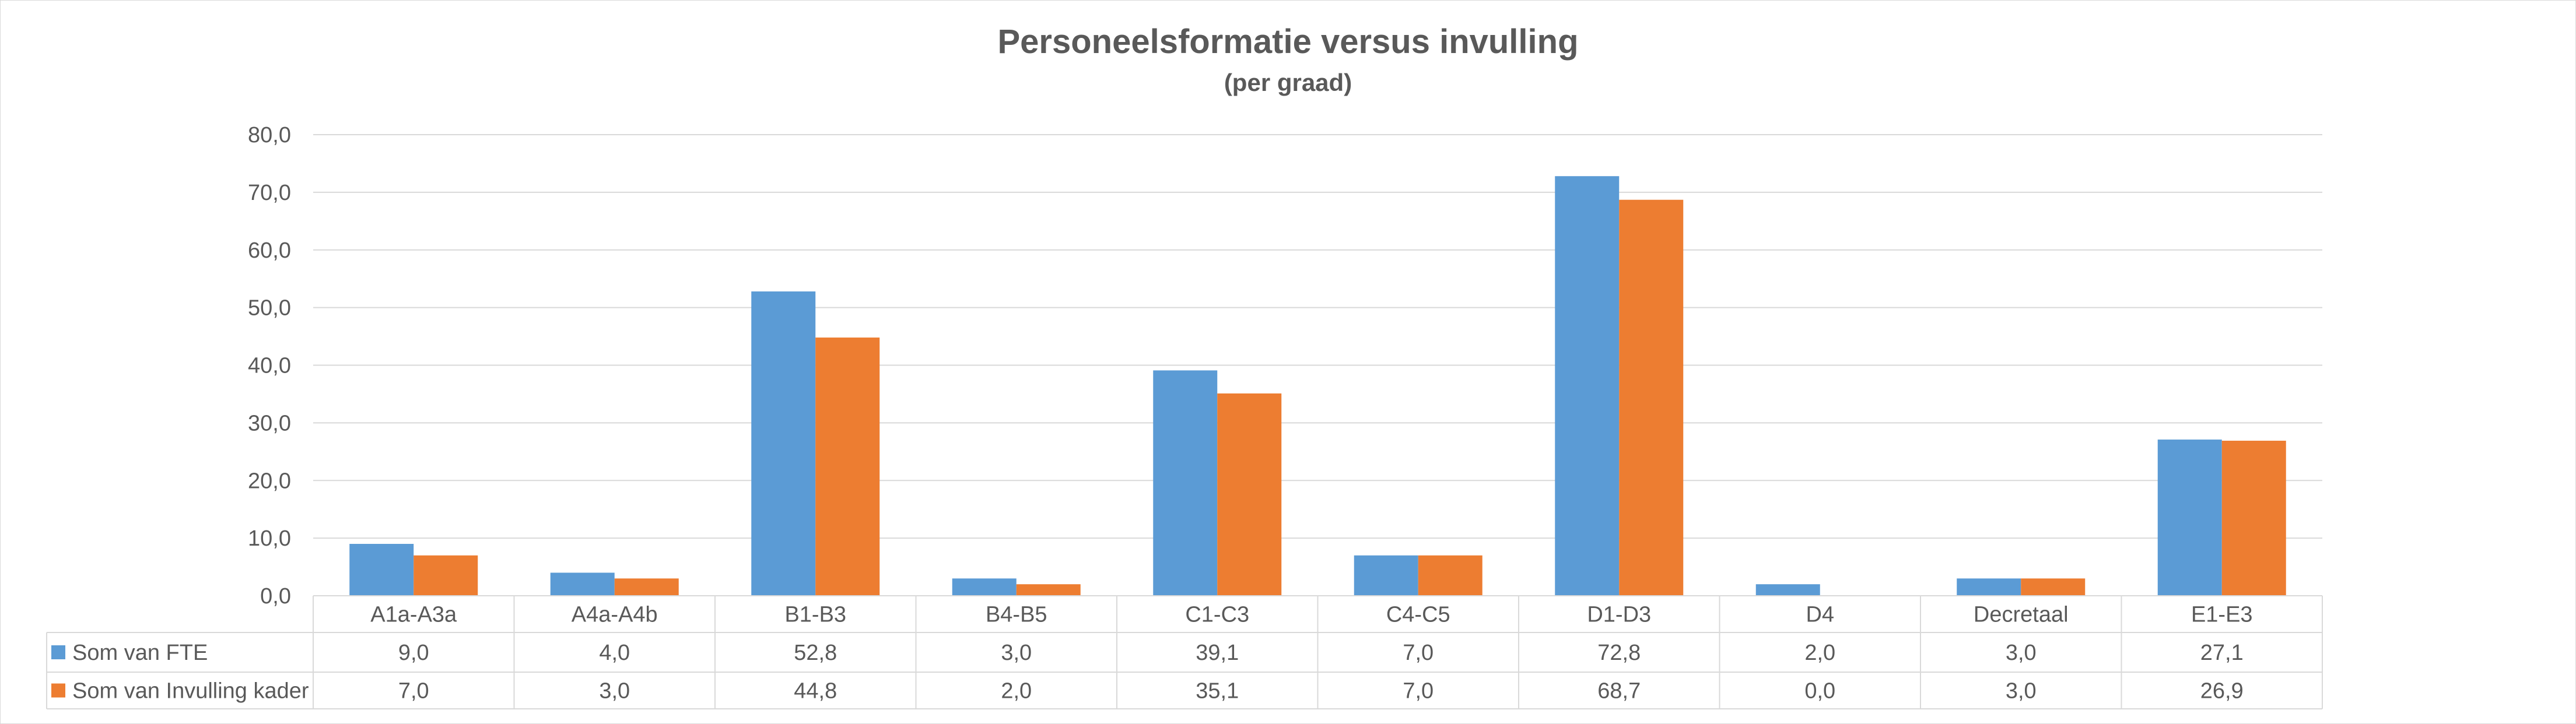 The width and height of the screenshot is (2576, 724). I want to click on x-tick-label: E1-E3, so click(2222, 615).